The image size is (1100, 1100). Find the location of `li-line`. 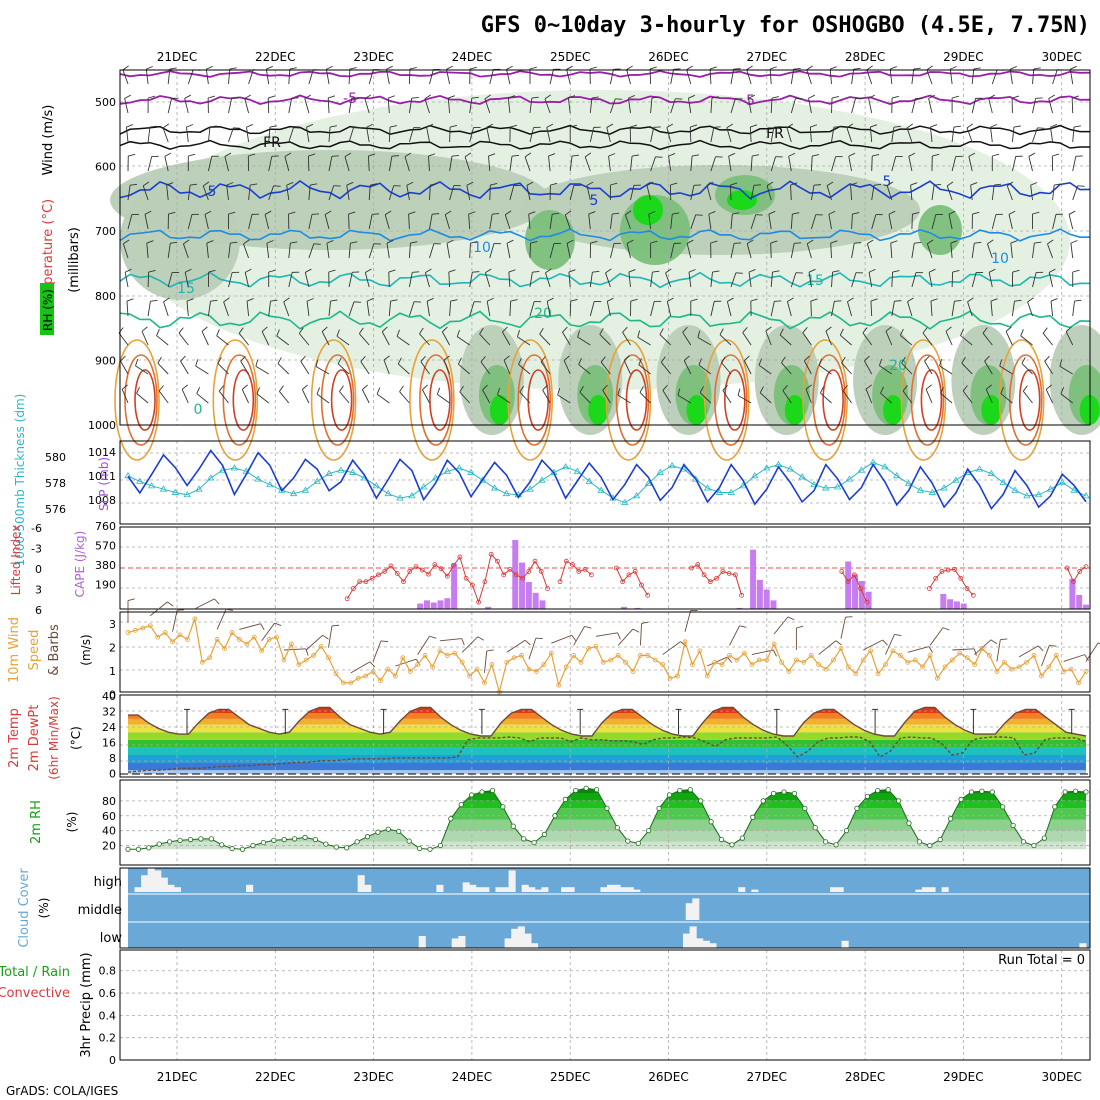

li-line is located at coordinates (632, 581).